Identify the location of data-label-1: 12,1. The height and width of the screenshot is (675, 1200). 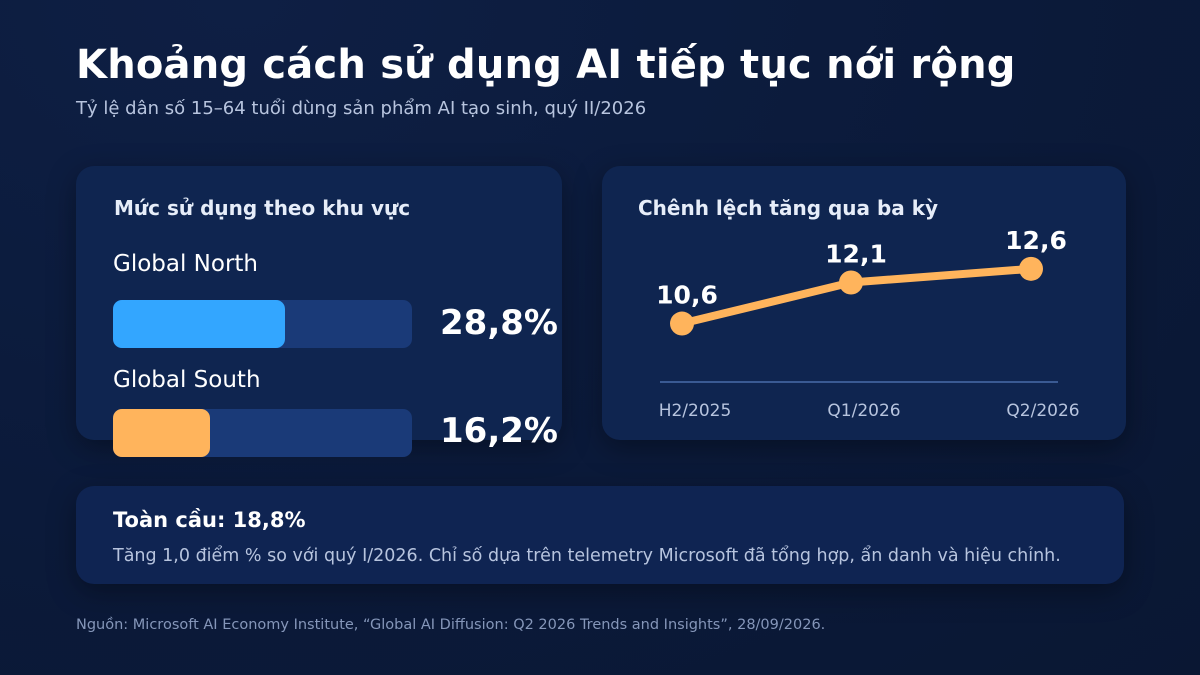
(856, 254).